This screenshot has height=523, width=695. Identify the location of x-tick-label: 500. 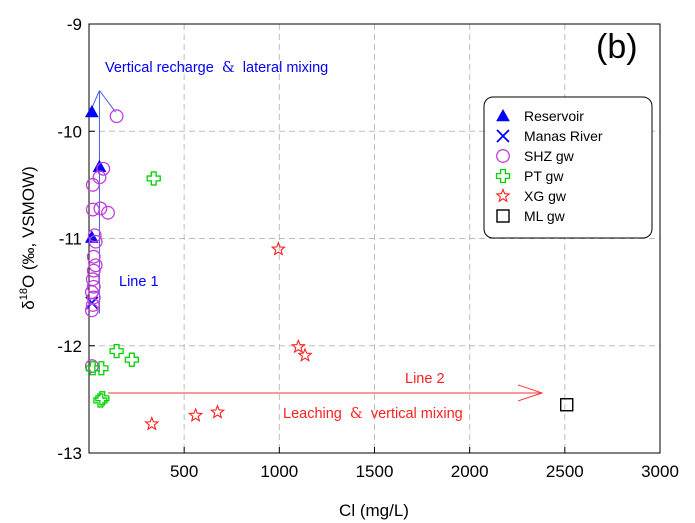
(184, 471).